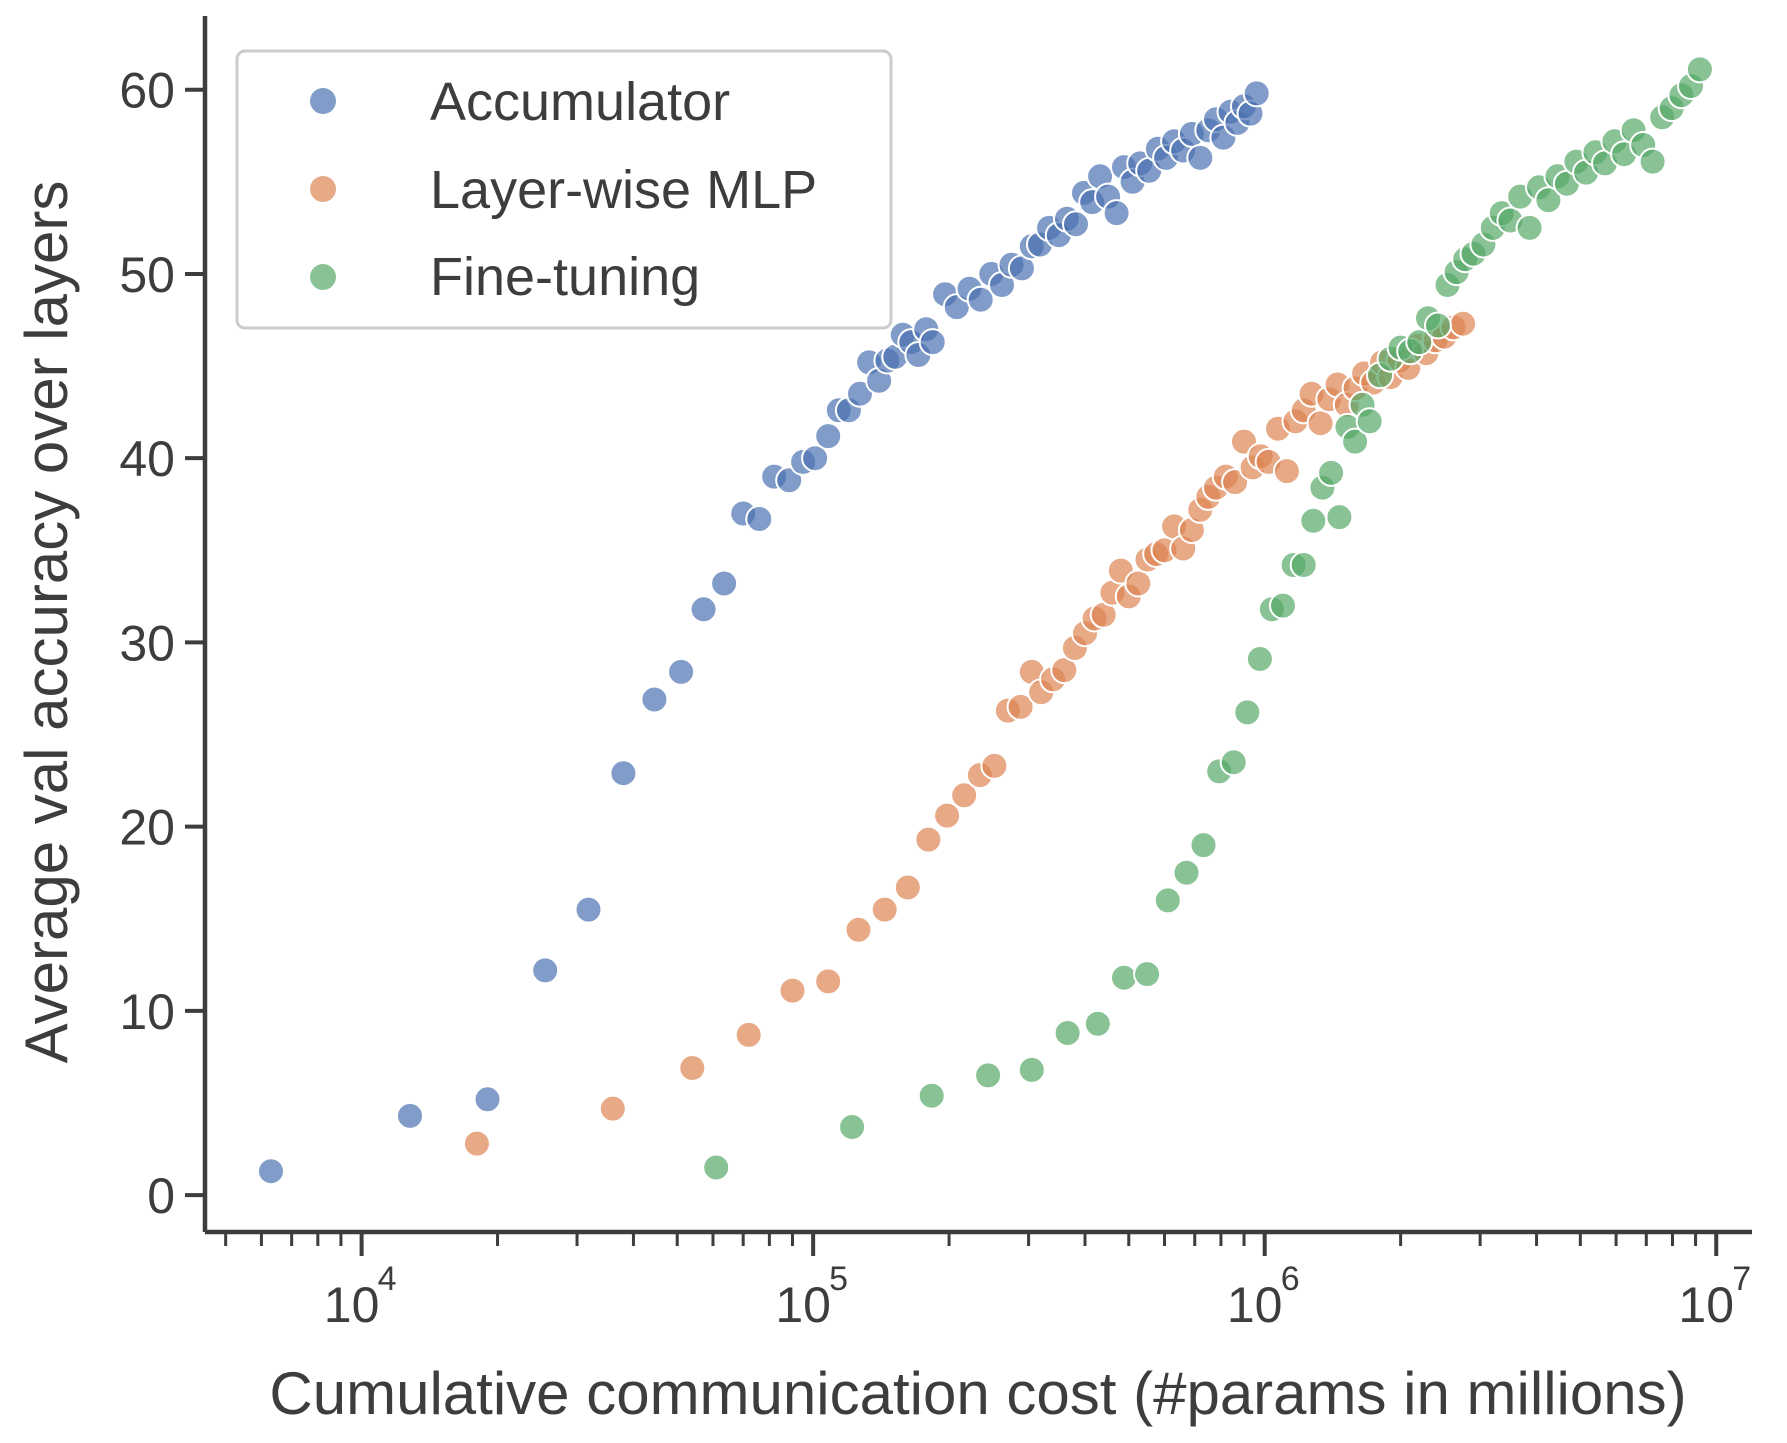 The image size is (1787, 1443). What do you see at coordinates (147, 828) in the screenshot?
I see `y-tick-label-20: 20` at bounding box center [147, 828].